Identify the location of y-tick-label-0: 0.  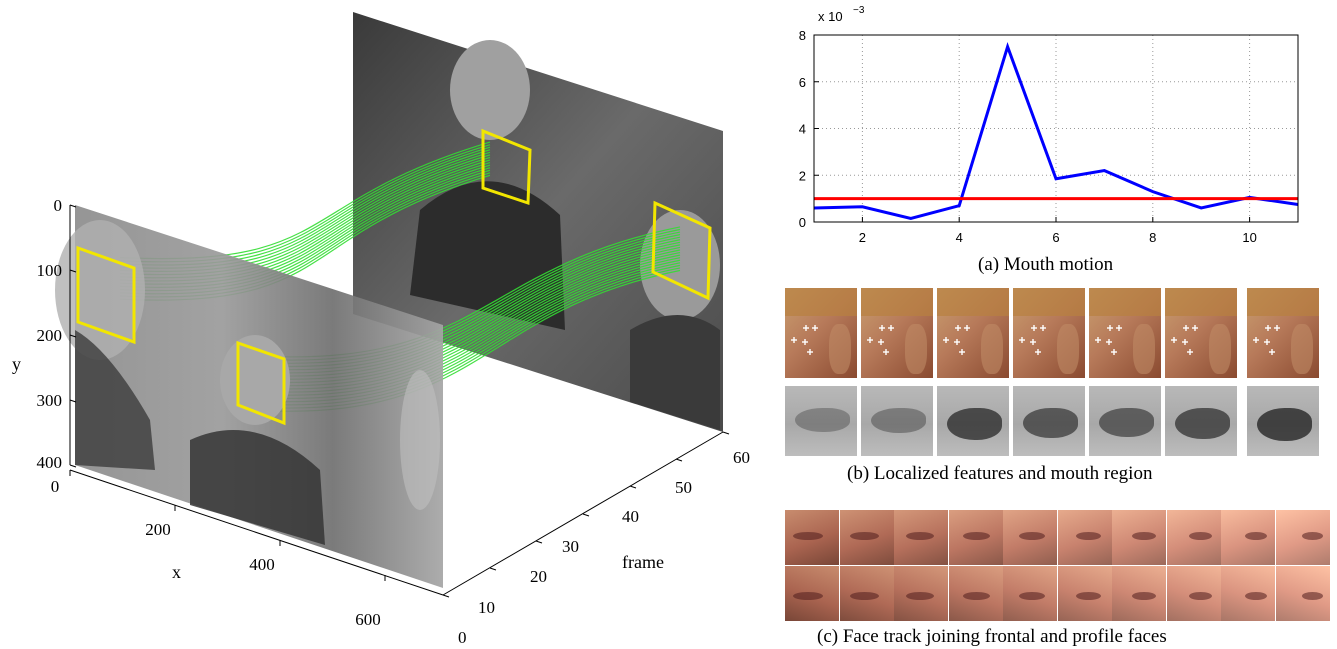
(802, 222).